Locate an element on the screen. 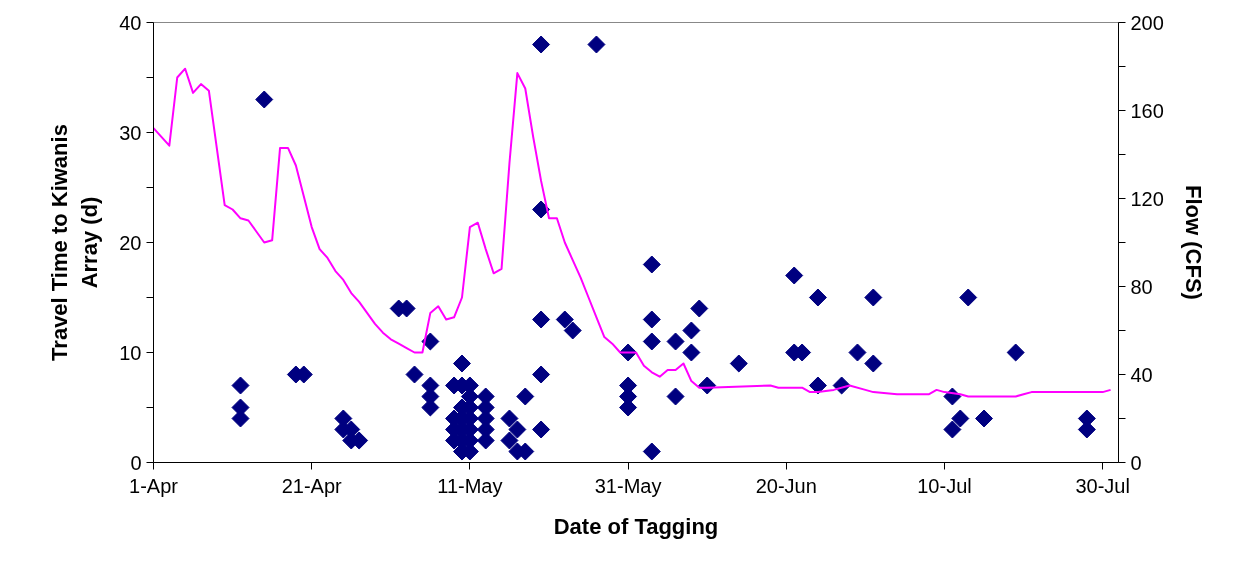 The height and width of the screenshot is (573, 1246). x-tick-label: 30-Jul is located at coordinates (1102, 485).